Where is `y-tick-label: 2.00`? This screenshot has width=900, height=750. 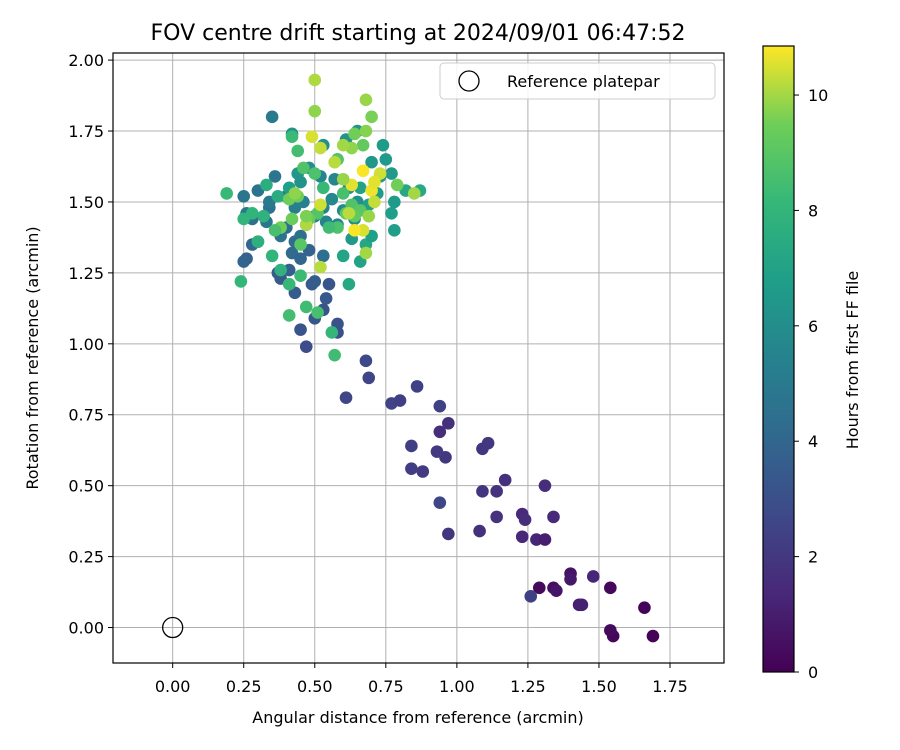 y-tick-label: 2.00 is located at coordinates (86, 60).